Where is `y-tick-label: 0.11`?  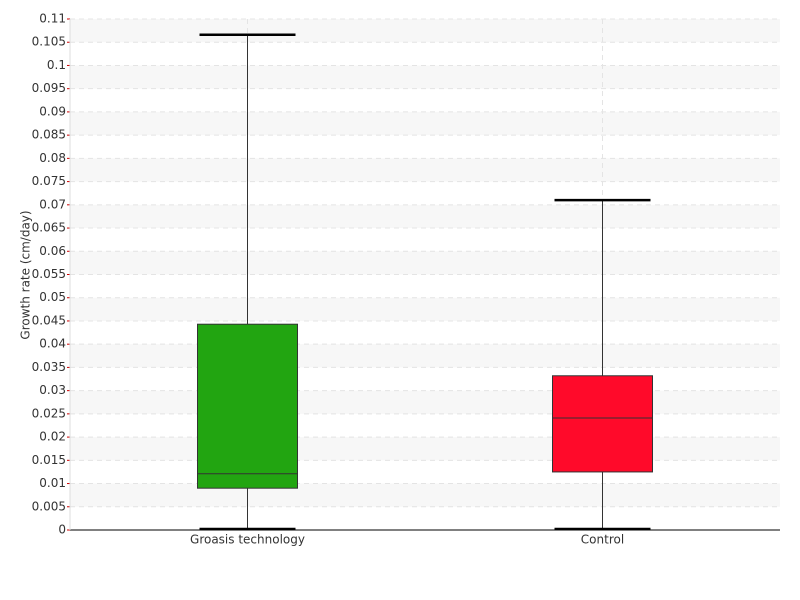
y-tick-label: 0.11 is located at coordinates (52, 19).